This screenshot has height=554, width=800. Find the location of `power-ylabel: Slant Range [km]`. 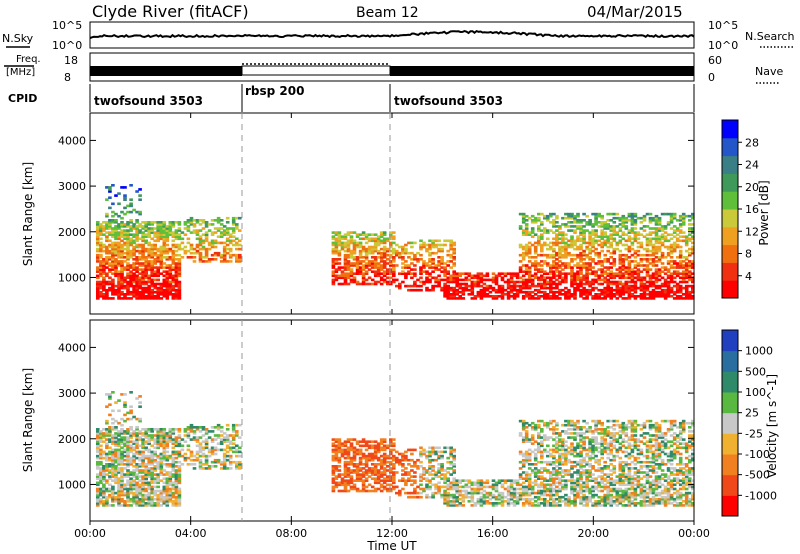

power-ylabel: Slant Range [km] is located at coordinates (28, 214).